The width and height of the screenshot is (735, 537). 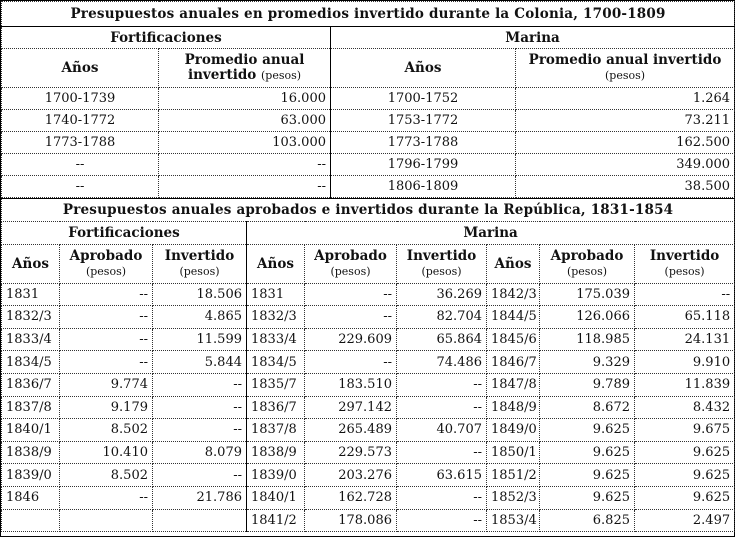 What do you see at coordinates (587, 317) in the screenshot?
I see `marina-approved-cell-2: 126.066` at bounding box center [587, 317].